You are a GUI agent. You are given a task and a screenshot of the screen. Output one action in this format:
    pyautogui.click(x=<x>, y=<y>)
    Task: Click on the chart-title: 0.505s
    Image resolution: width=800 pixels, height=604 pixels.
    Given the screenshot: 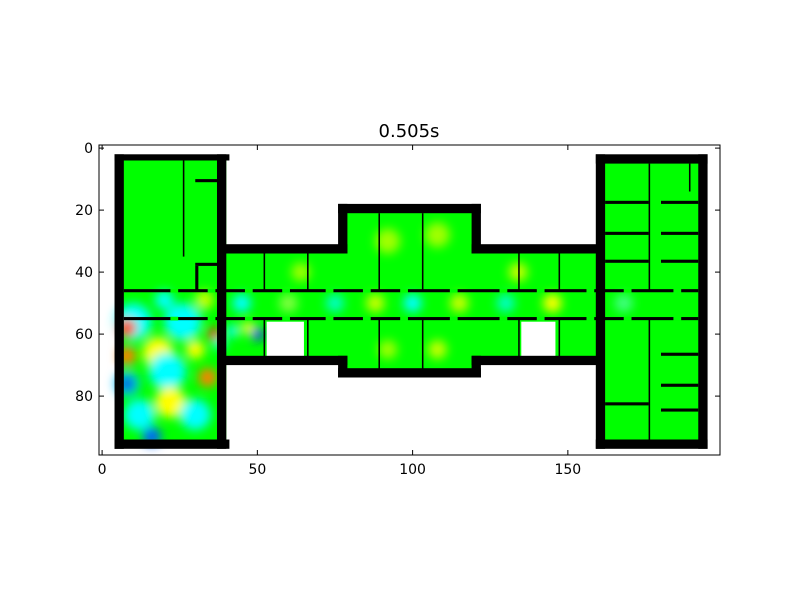 What is the action you would take?
    pyautogui.click(x=409, y=131)
    